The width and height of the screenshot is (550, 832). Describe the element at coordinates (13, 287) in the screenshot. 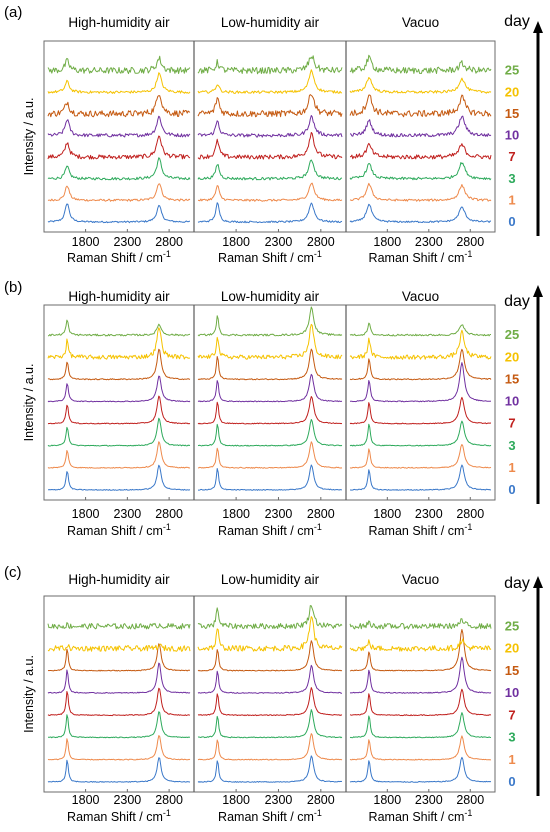

I see `panel-label: (b)` at that location.